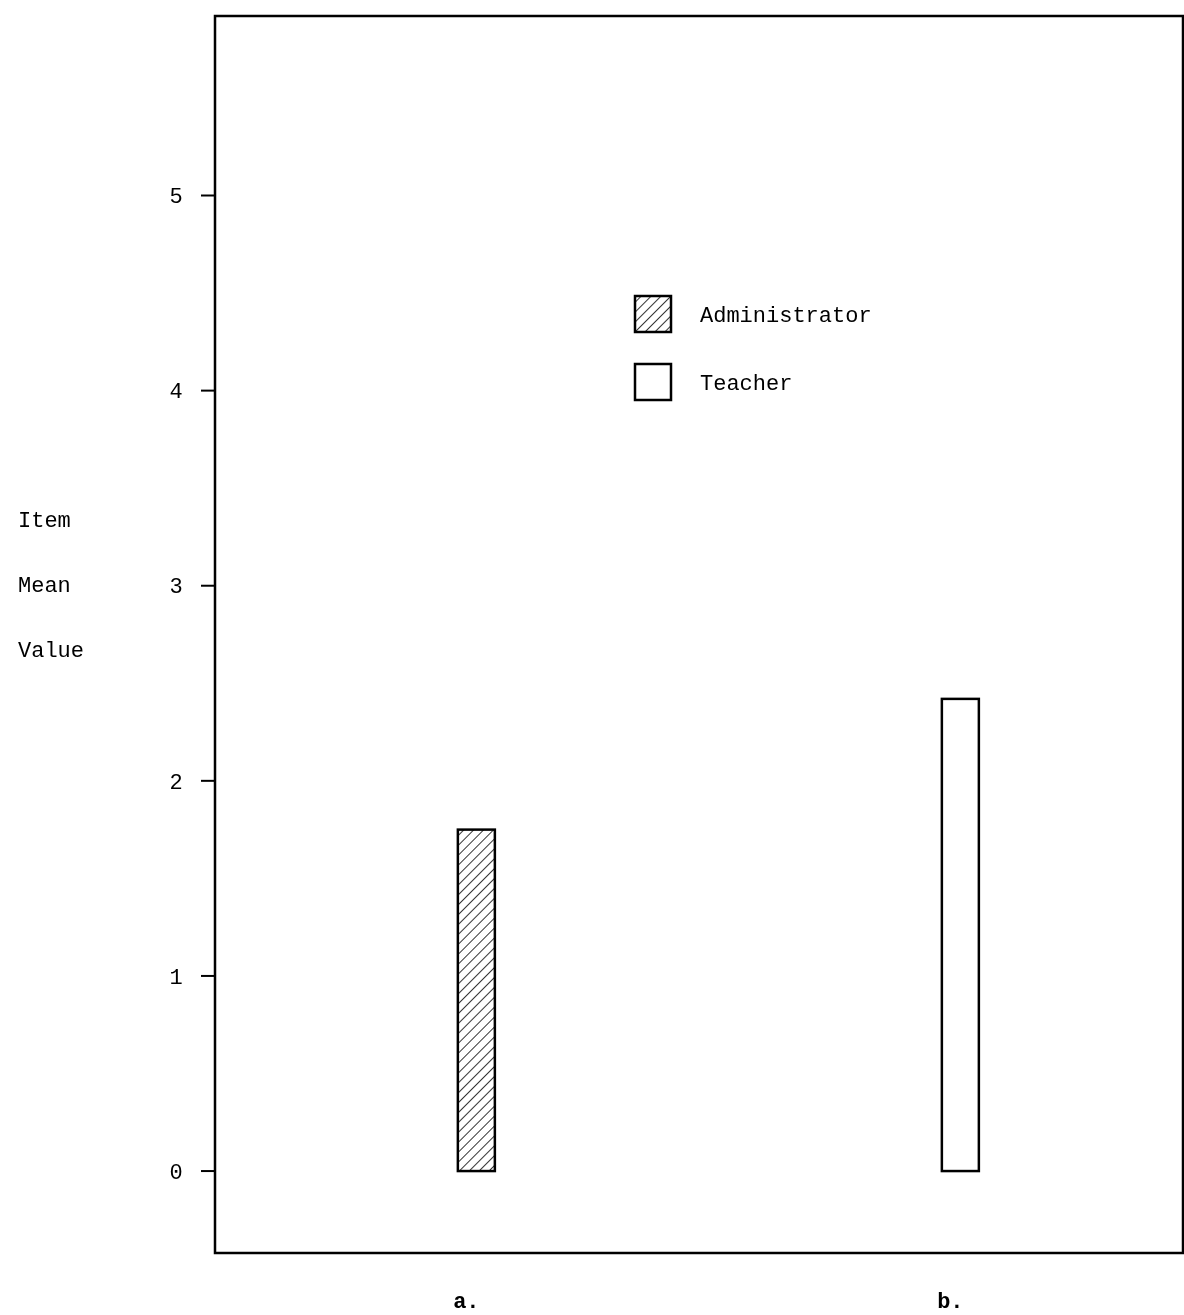 The image size is (1184, 1315). I want to click on text: Item Mean Value, so click(51, 586).